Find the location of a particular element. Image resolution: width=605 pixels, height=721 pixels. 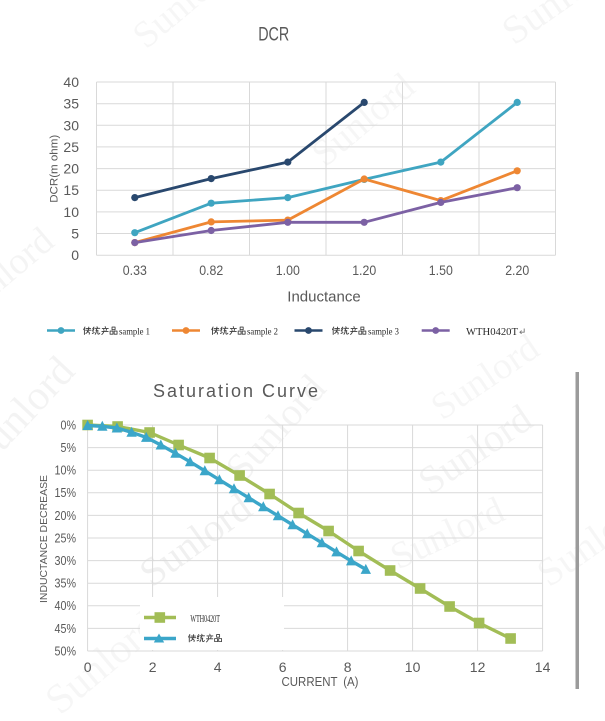

svg-text: 8 is located at coordinates (348, 667).